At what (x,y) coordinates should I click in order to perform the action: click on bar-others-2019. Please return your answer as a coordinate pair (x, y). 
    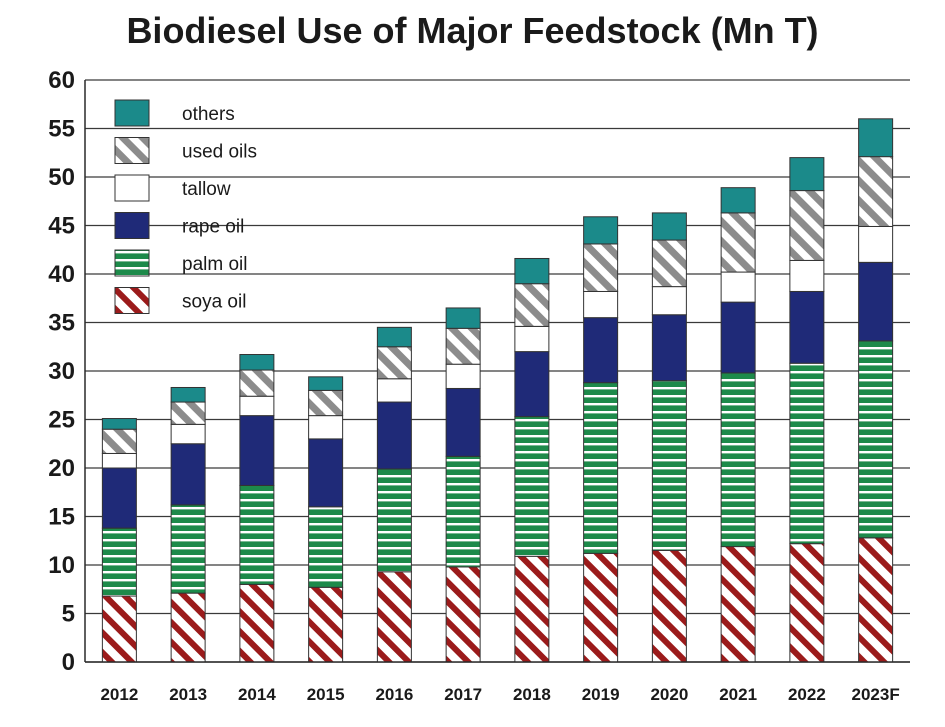
    Looking at the image, I should click on (601, 230).